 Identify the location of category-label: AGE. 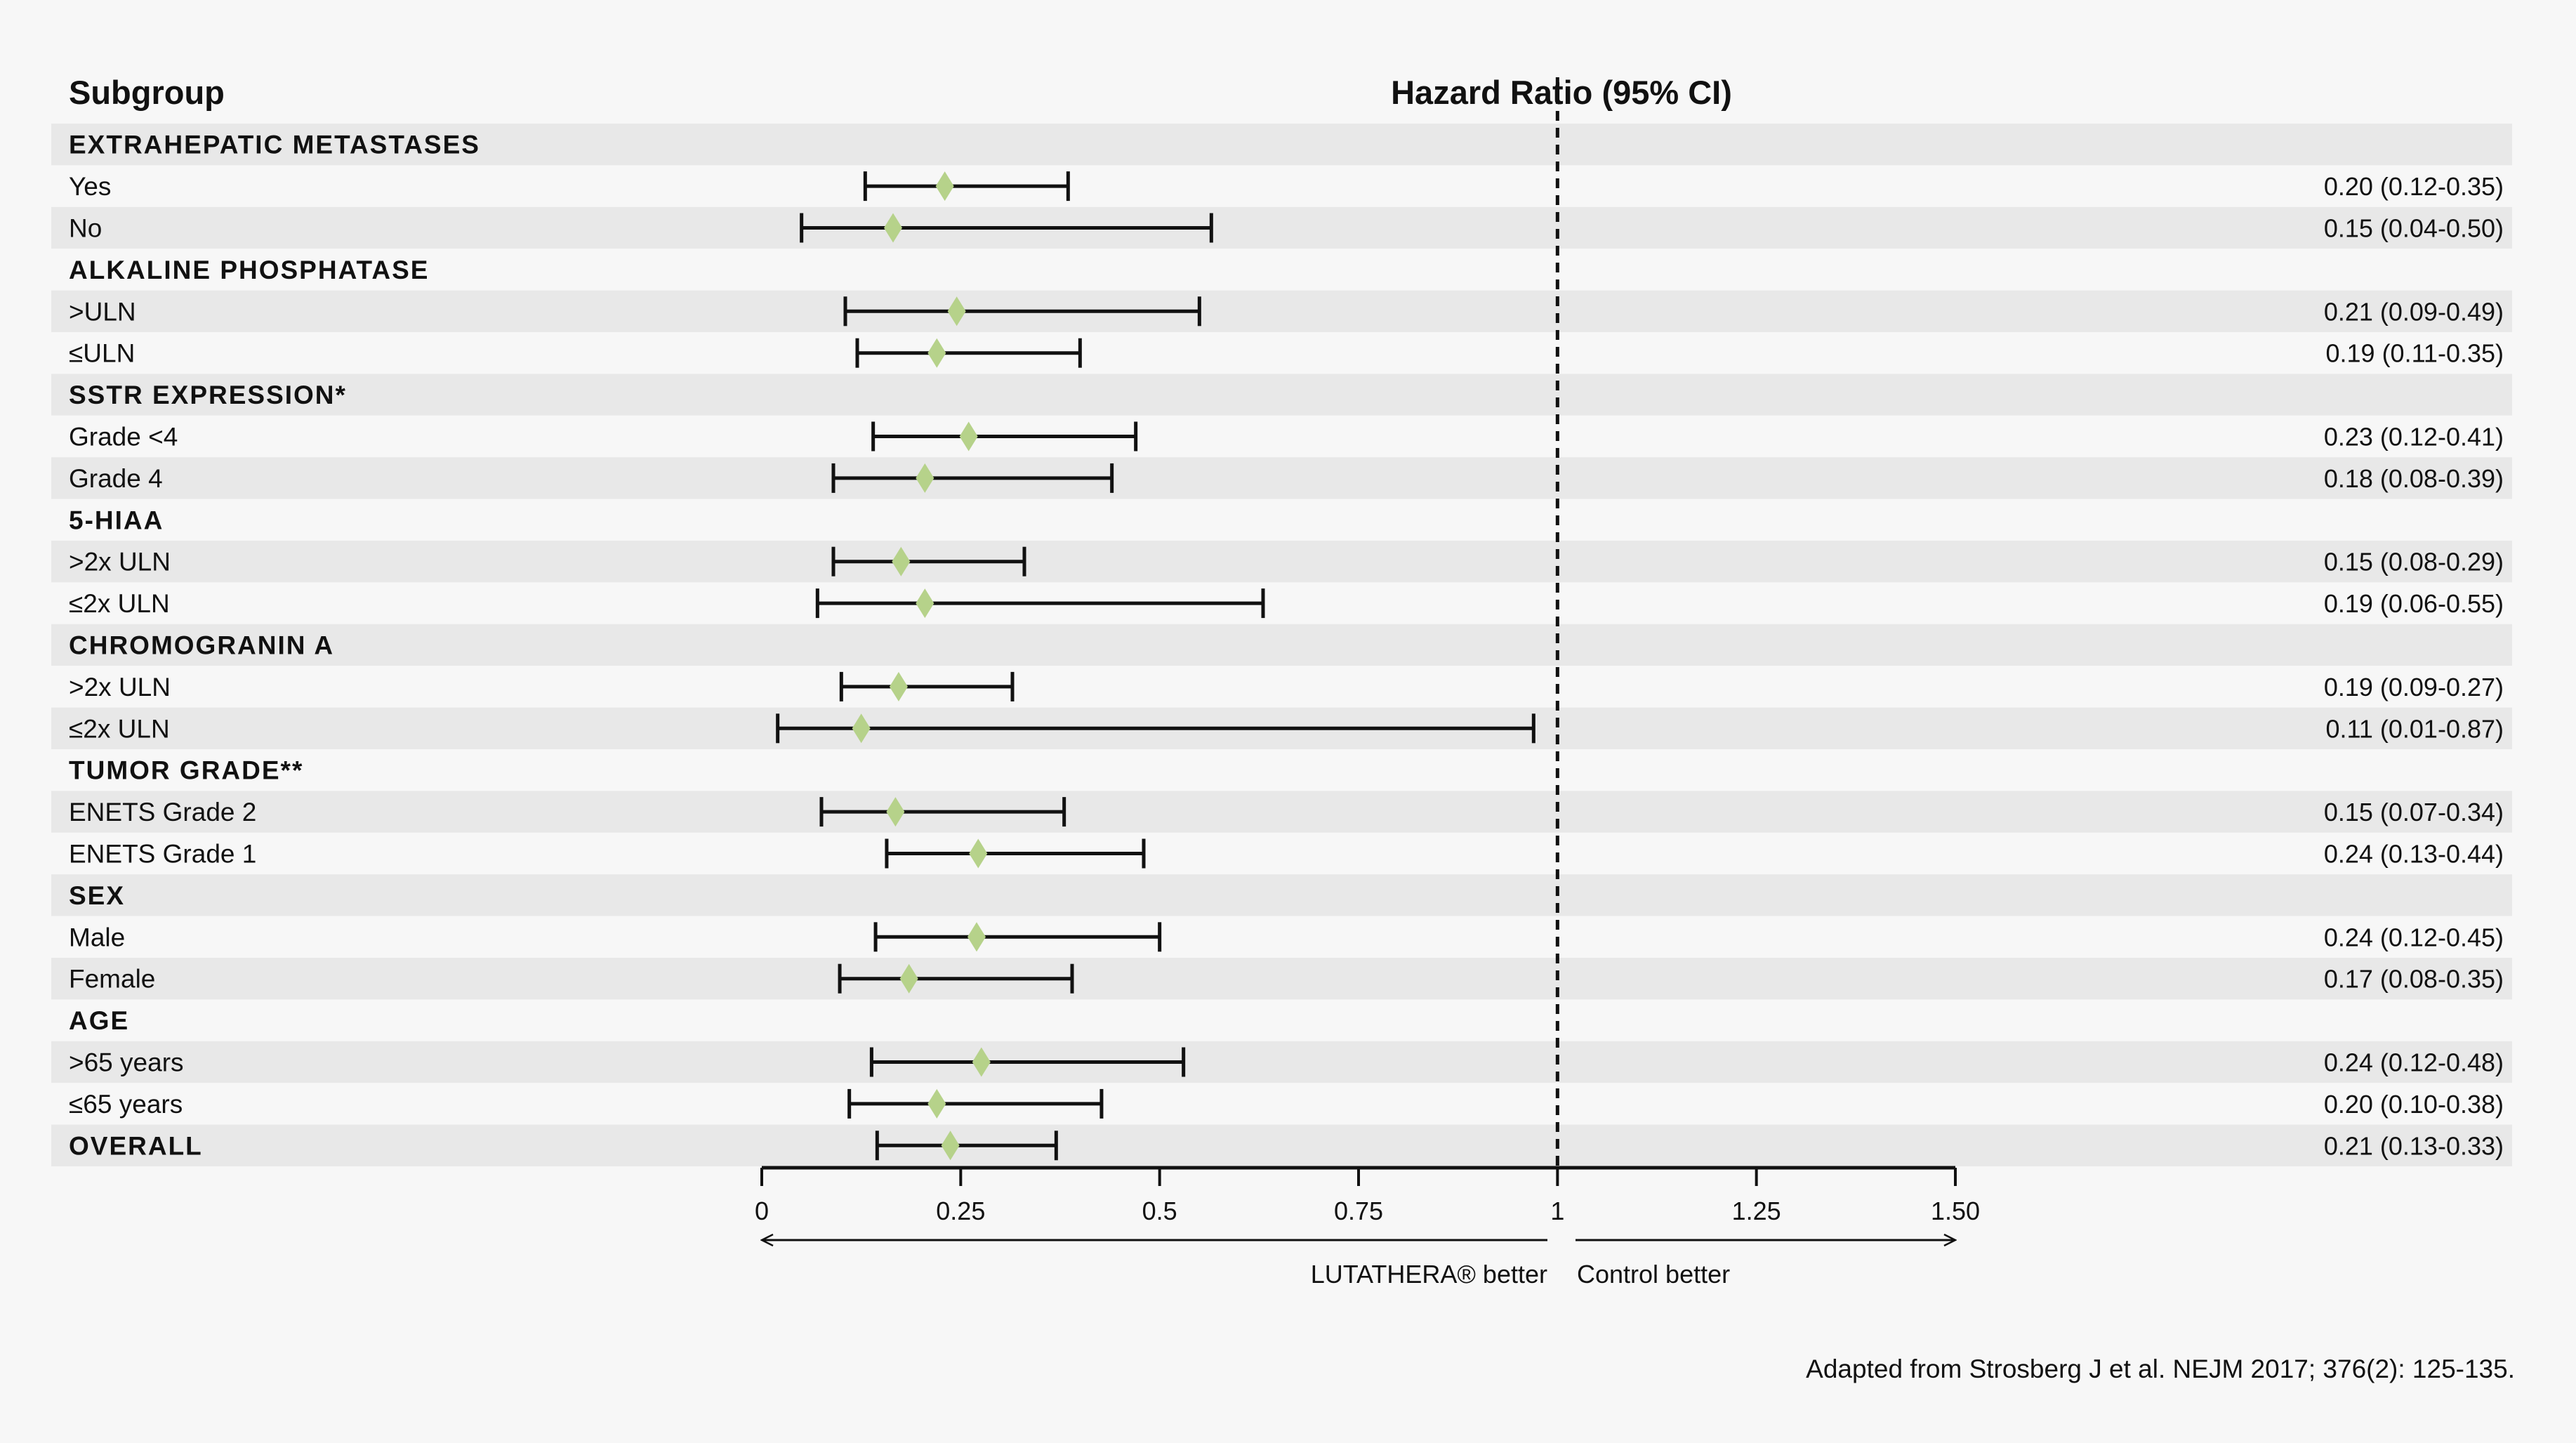
(99, 1020).